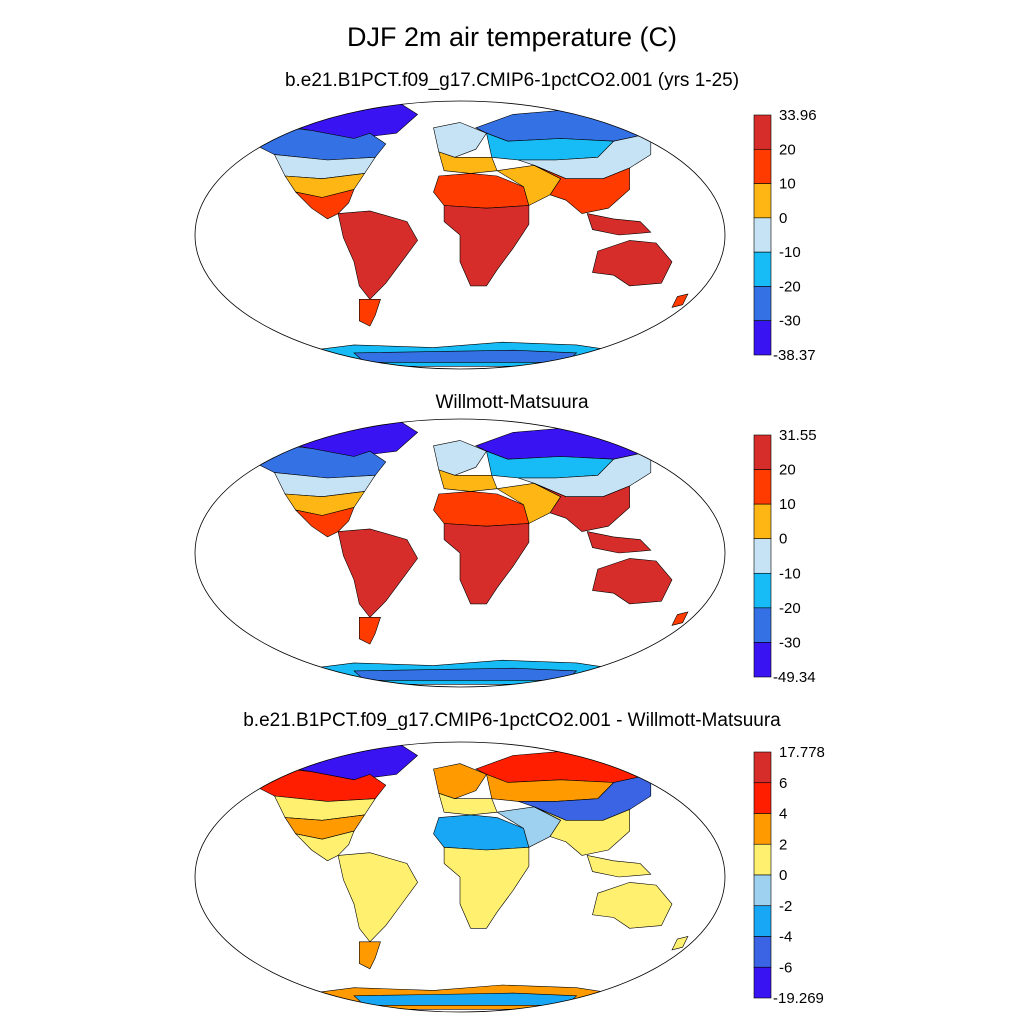  What do you see at coordinates (798, 115) in the screenshot?
I see `colorbar-tick-label: 33.96` at bounding box center [798, 115].